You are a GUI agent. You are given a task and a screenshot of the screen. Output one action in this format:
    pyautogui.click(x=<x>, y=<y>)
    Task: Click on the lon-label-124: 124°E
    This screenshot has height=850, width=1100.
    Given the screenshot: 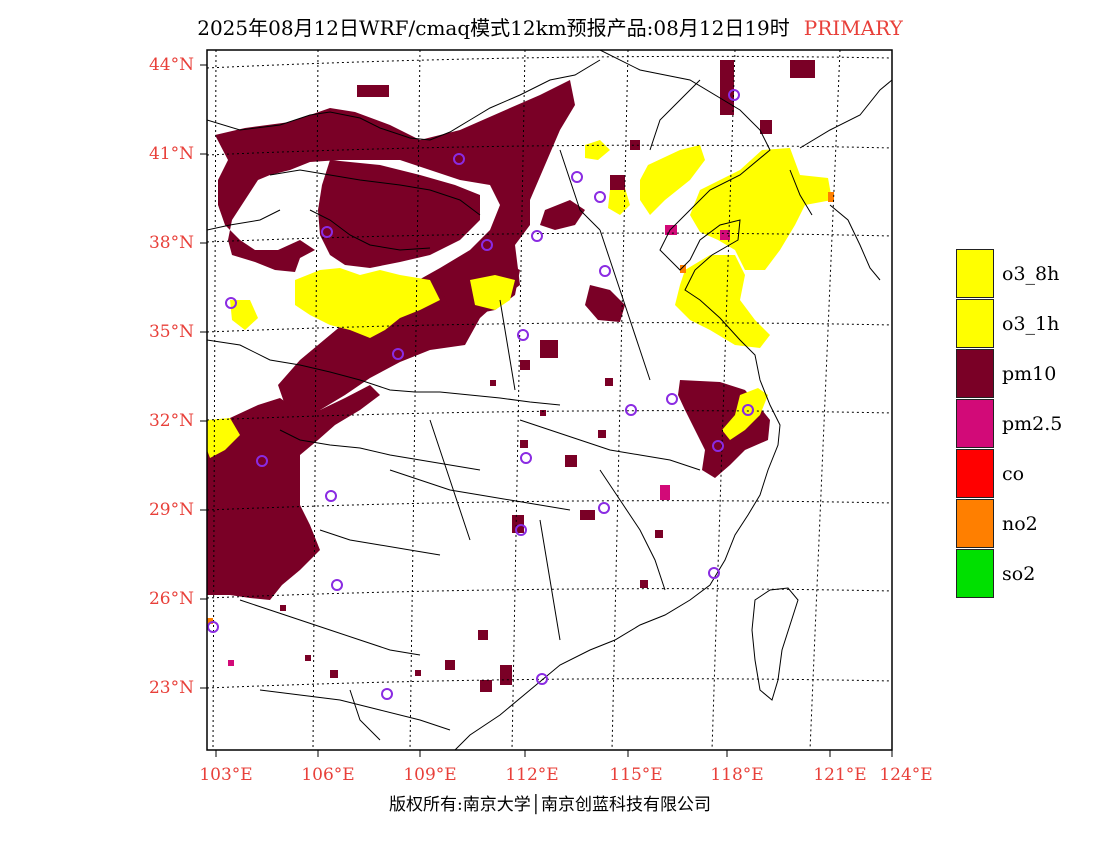 What is the action you would take?
    pyautogui.click(x=906, y=775)
    